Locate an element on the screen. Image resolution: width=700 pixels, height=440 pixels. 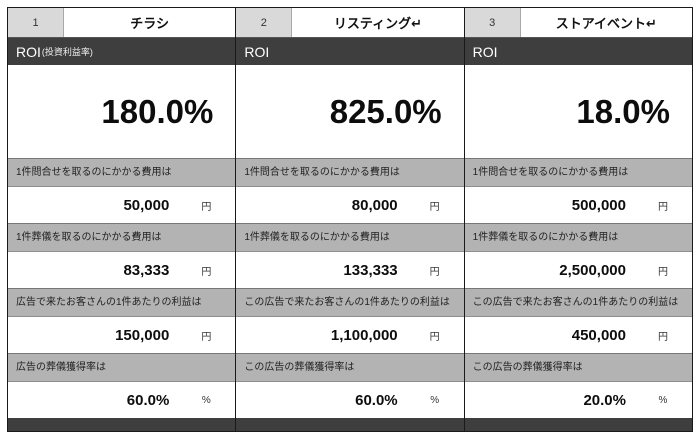
column-number: 3 is located at coordinates (492, 22).